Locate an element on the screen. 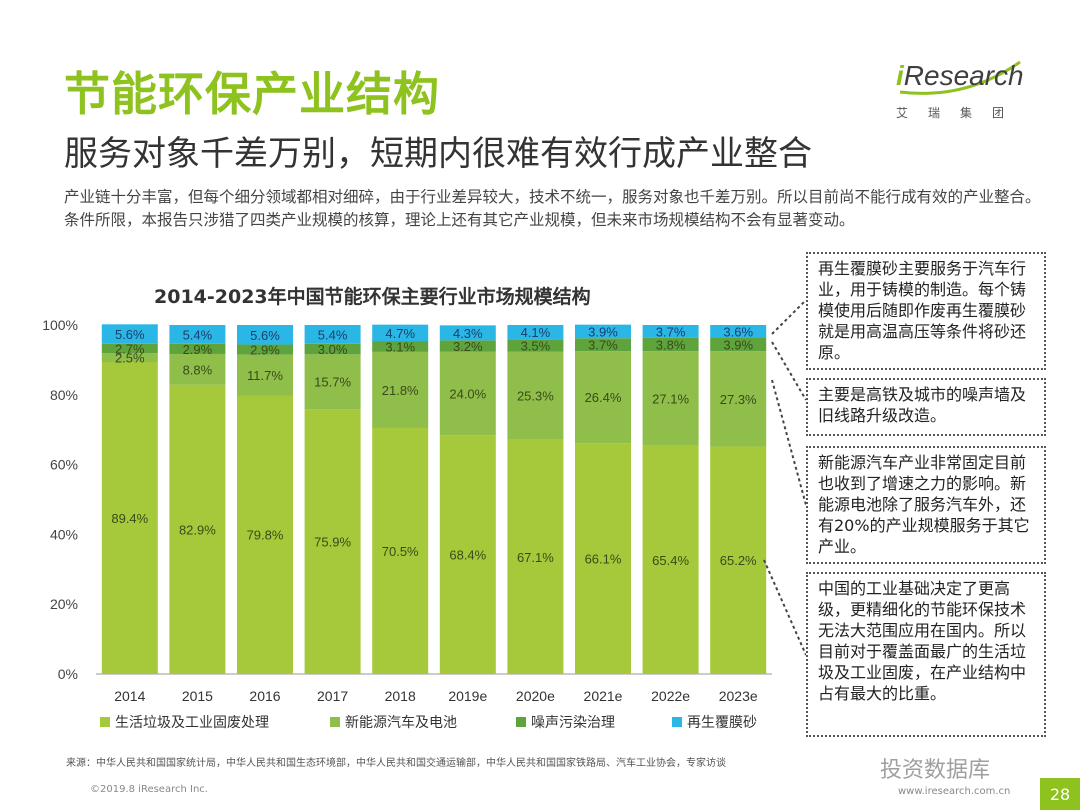 The width and height of the screenshot is (1080, 810). y-tick-label: 40% is located at coordinates (64, 534).